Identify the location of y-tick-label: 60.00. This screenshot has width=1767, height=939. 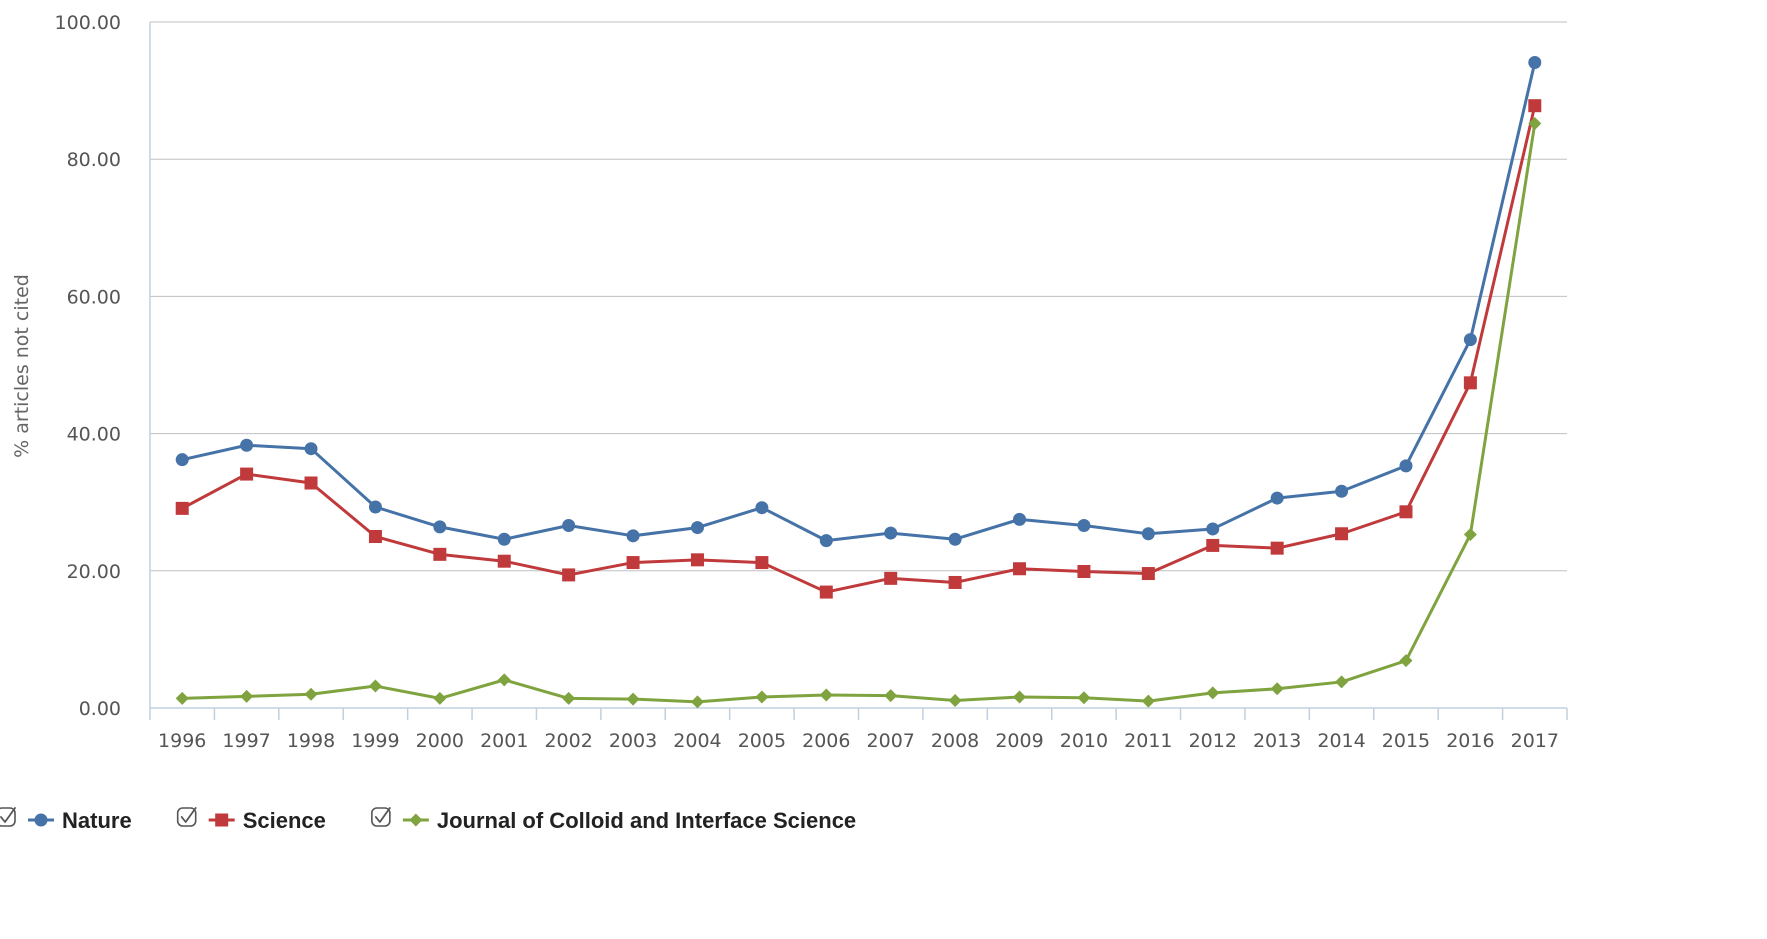
(94, 297).